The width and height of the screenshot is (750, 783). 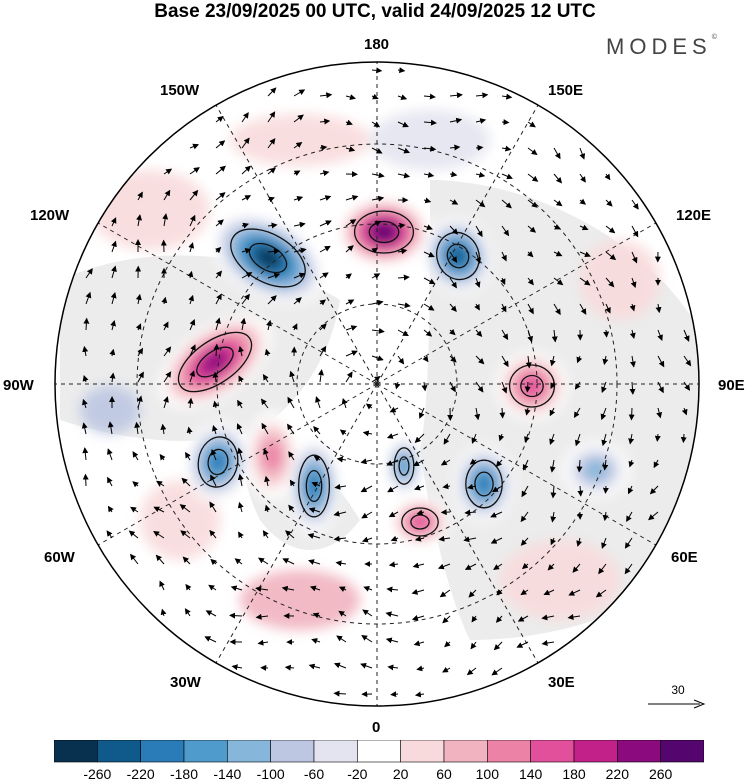 What do you see at coordinates (314, 774) in the screenshot?
I see `colorbar-tick-label: -60` at bounding box center [314, 774].